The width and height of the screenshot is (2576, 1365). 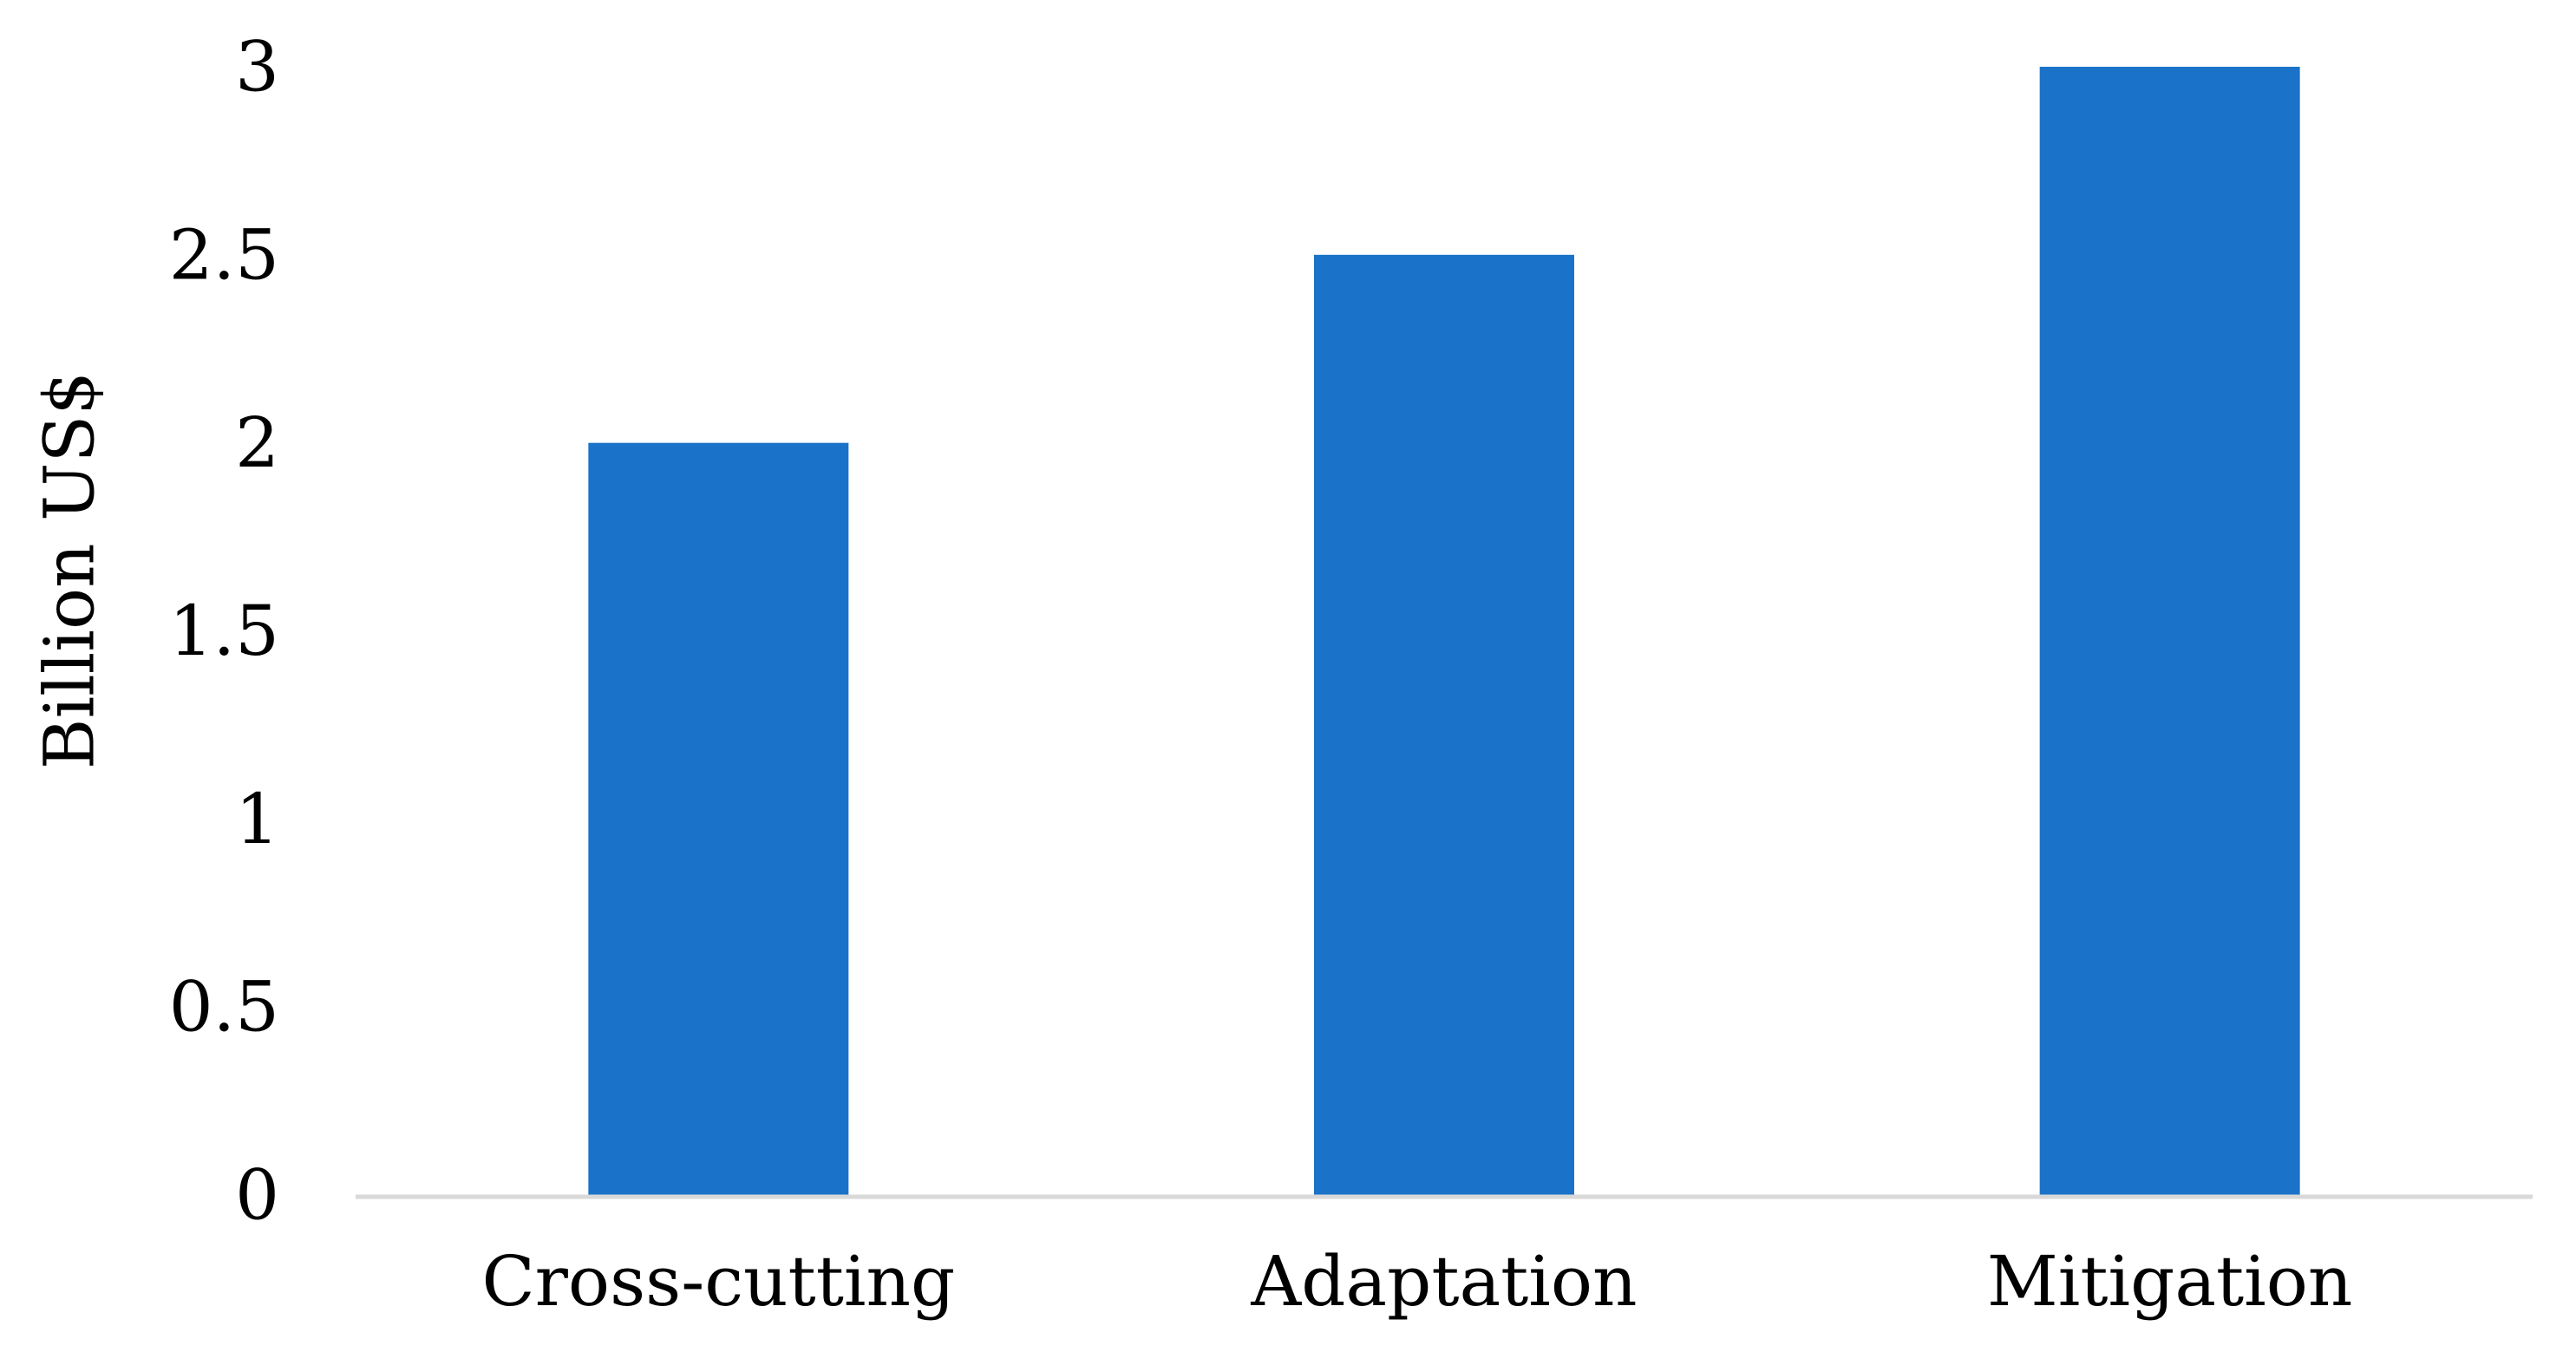 I want to click on bar-mitigation, so click(x=2169, y=631).